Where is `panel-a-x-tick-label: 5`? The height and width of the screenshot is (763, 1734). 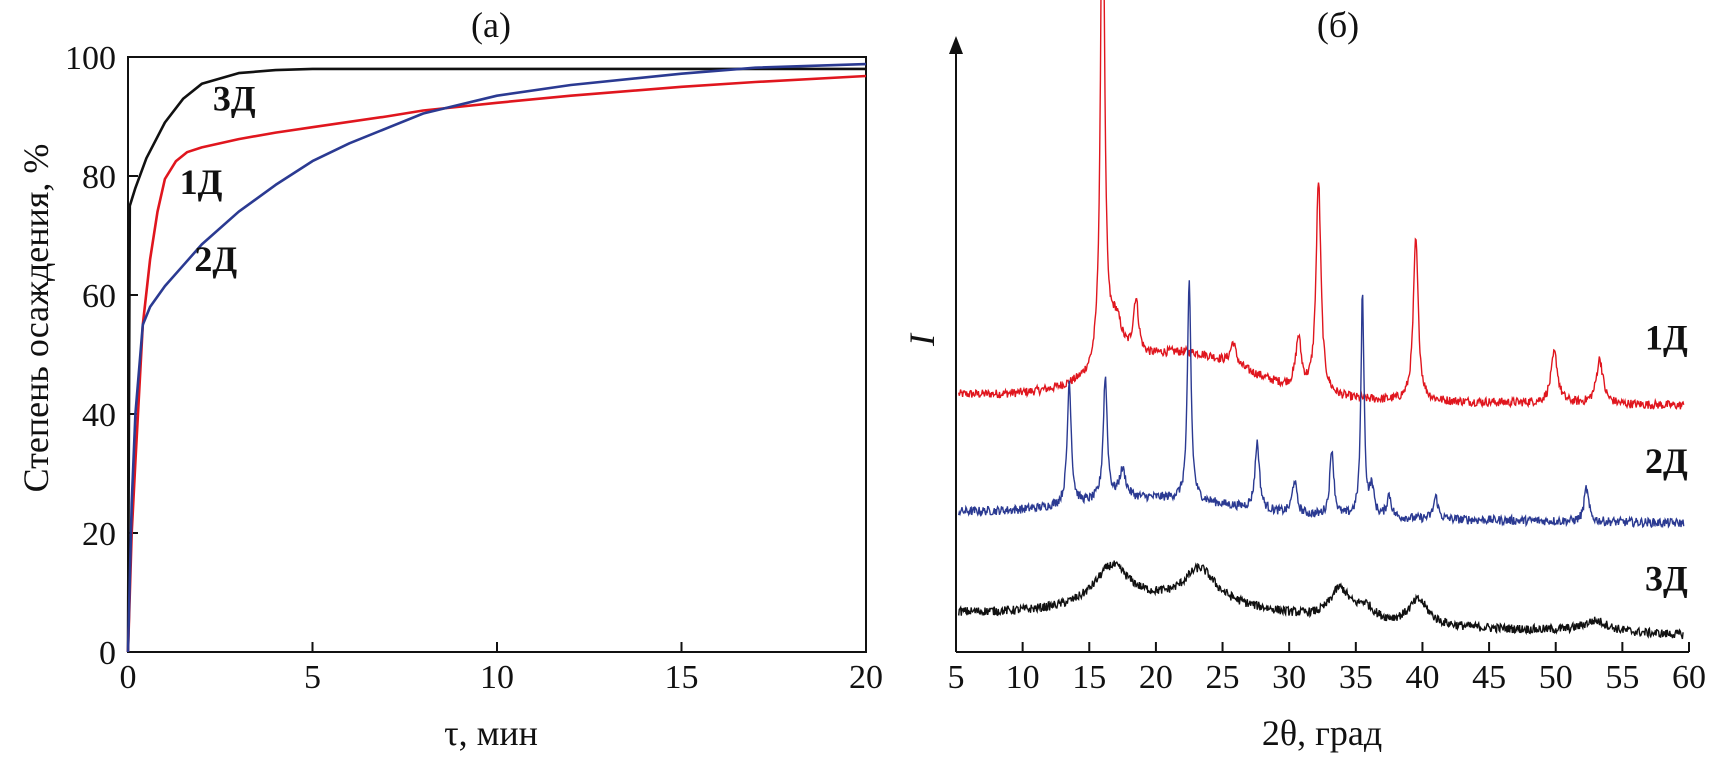 panel-a-x-tick-label: 5 is located at coordinates (312, 677).